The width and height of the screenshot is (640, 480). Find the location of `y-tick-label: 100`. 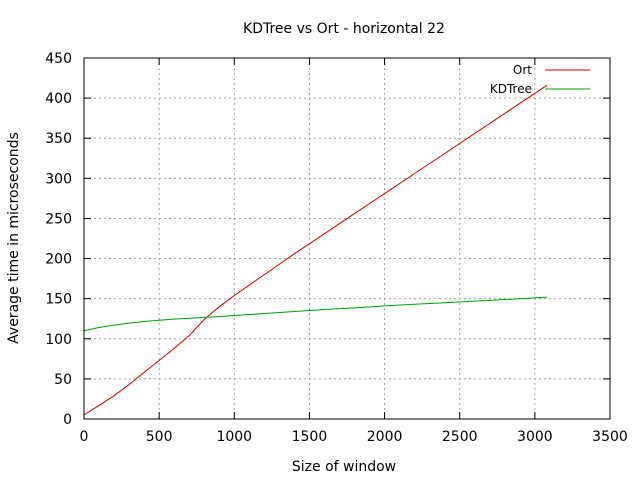

y-tick-label: 100 is located at coordinates (58, 340).